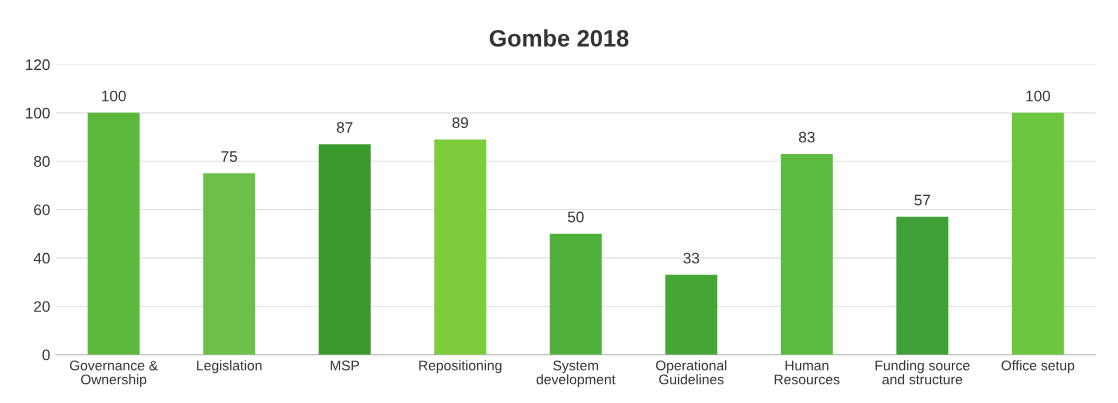 This screenshot has width=1118, height=403. Describe the element at coordinates (922, 372) in the screenshot. I see `x-tick-label: Funding source and structure` at that location.